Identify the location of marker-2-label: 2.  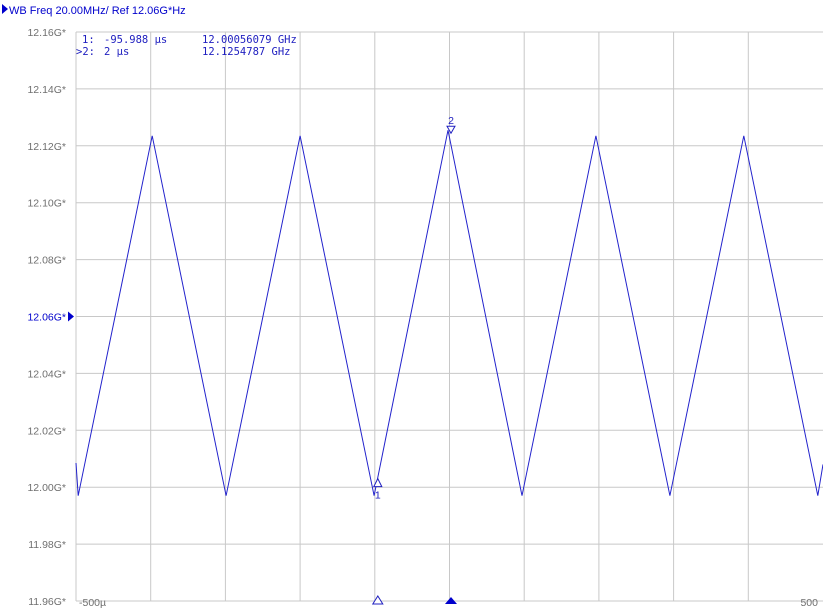
(451, 121).